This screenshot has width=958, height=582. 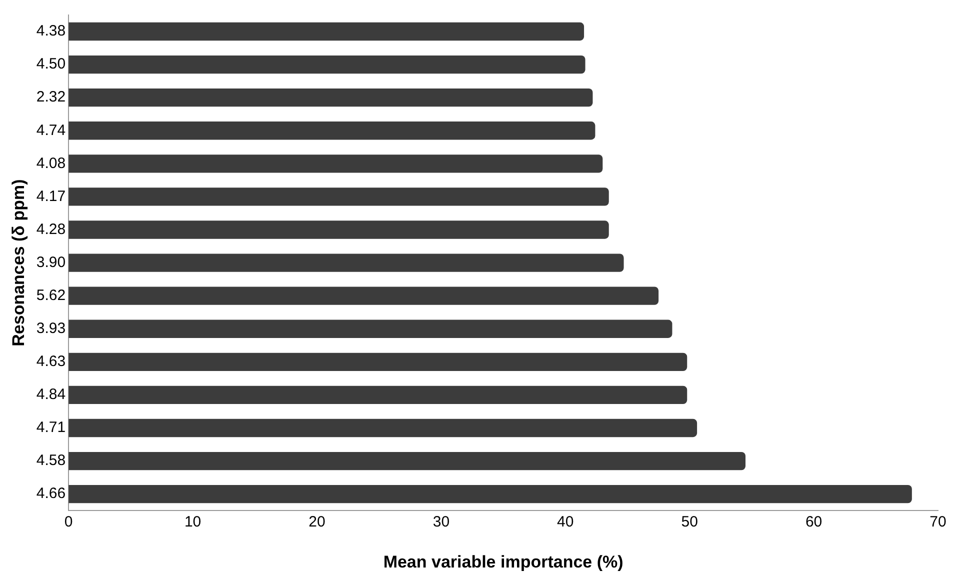 What do you see at coordinates (813, 522) in the screenshot?
I see `x-tick-label: 60` at bounding box center [813, 522].